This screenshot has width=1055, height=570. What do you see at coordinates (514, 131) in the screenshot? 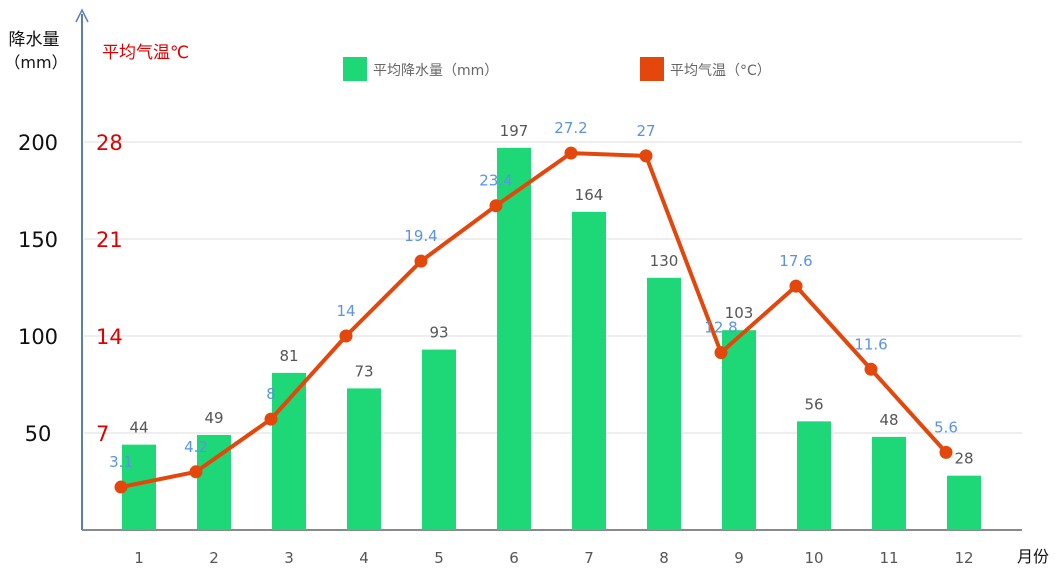
I see `bar-value-label: 197` at bounding box center [514, 131].